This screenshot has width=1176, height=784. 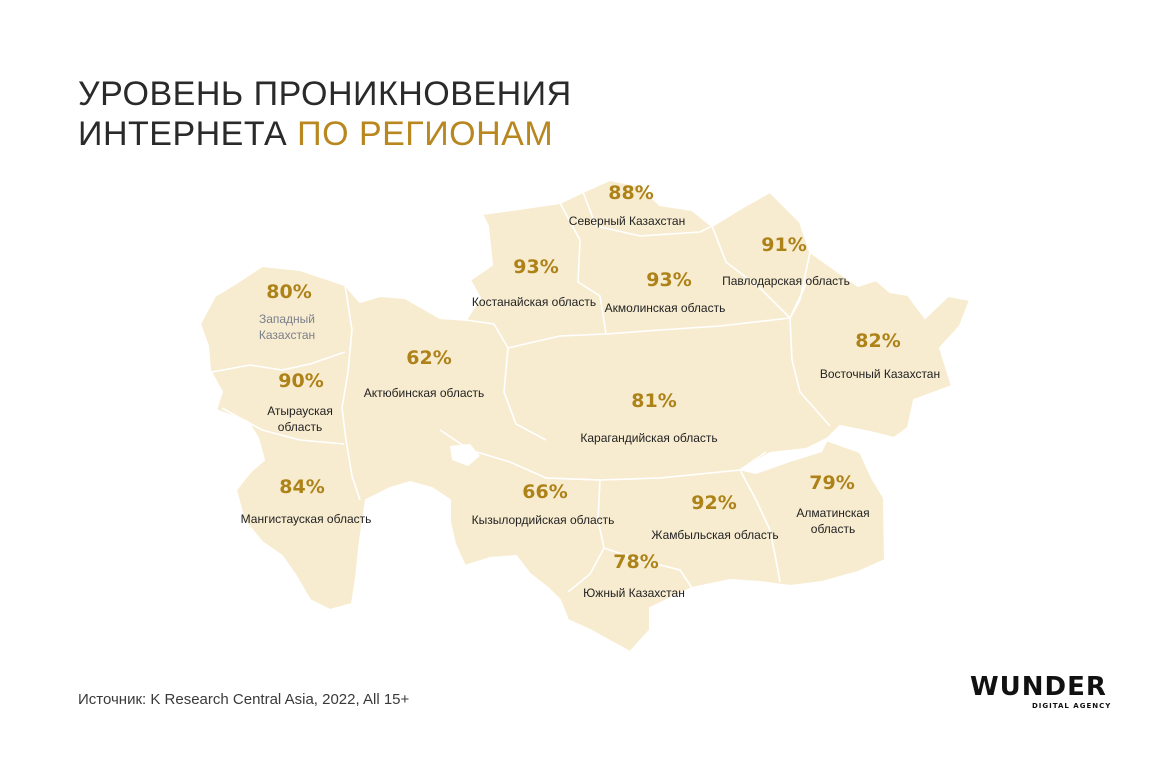 I want to click on region-label: Акмолинская область, so click(x=665, y=308).